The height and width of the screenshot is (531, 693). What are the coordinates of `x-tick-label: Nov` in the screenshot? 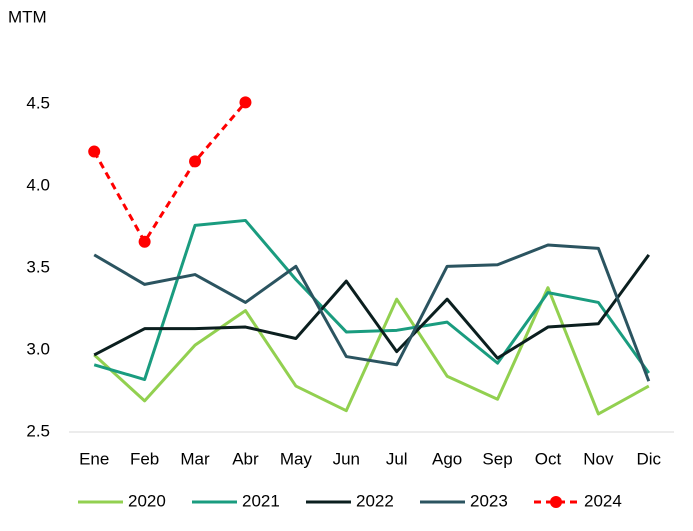 It's located at (598, 458).